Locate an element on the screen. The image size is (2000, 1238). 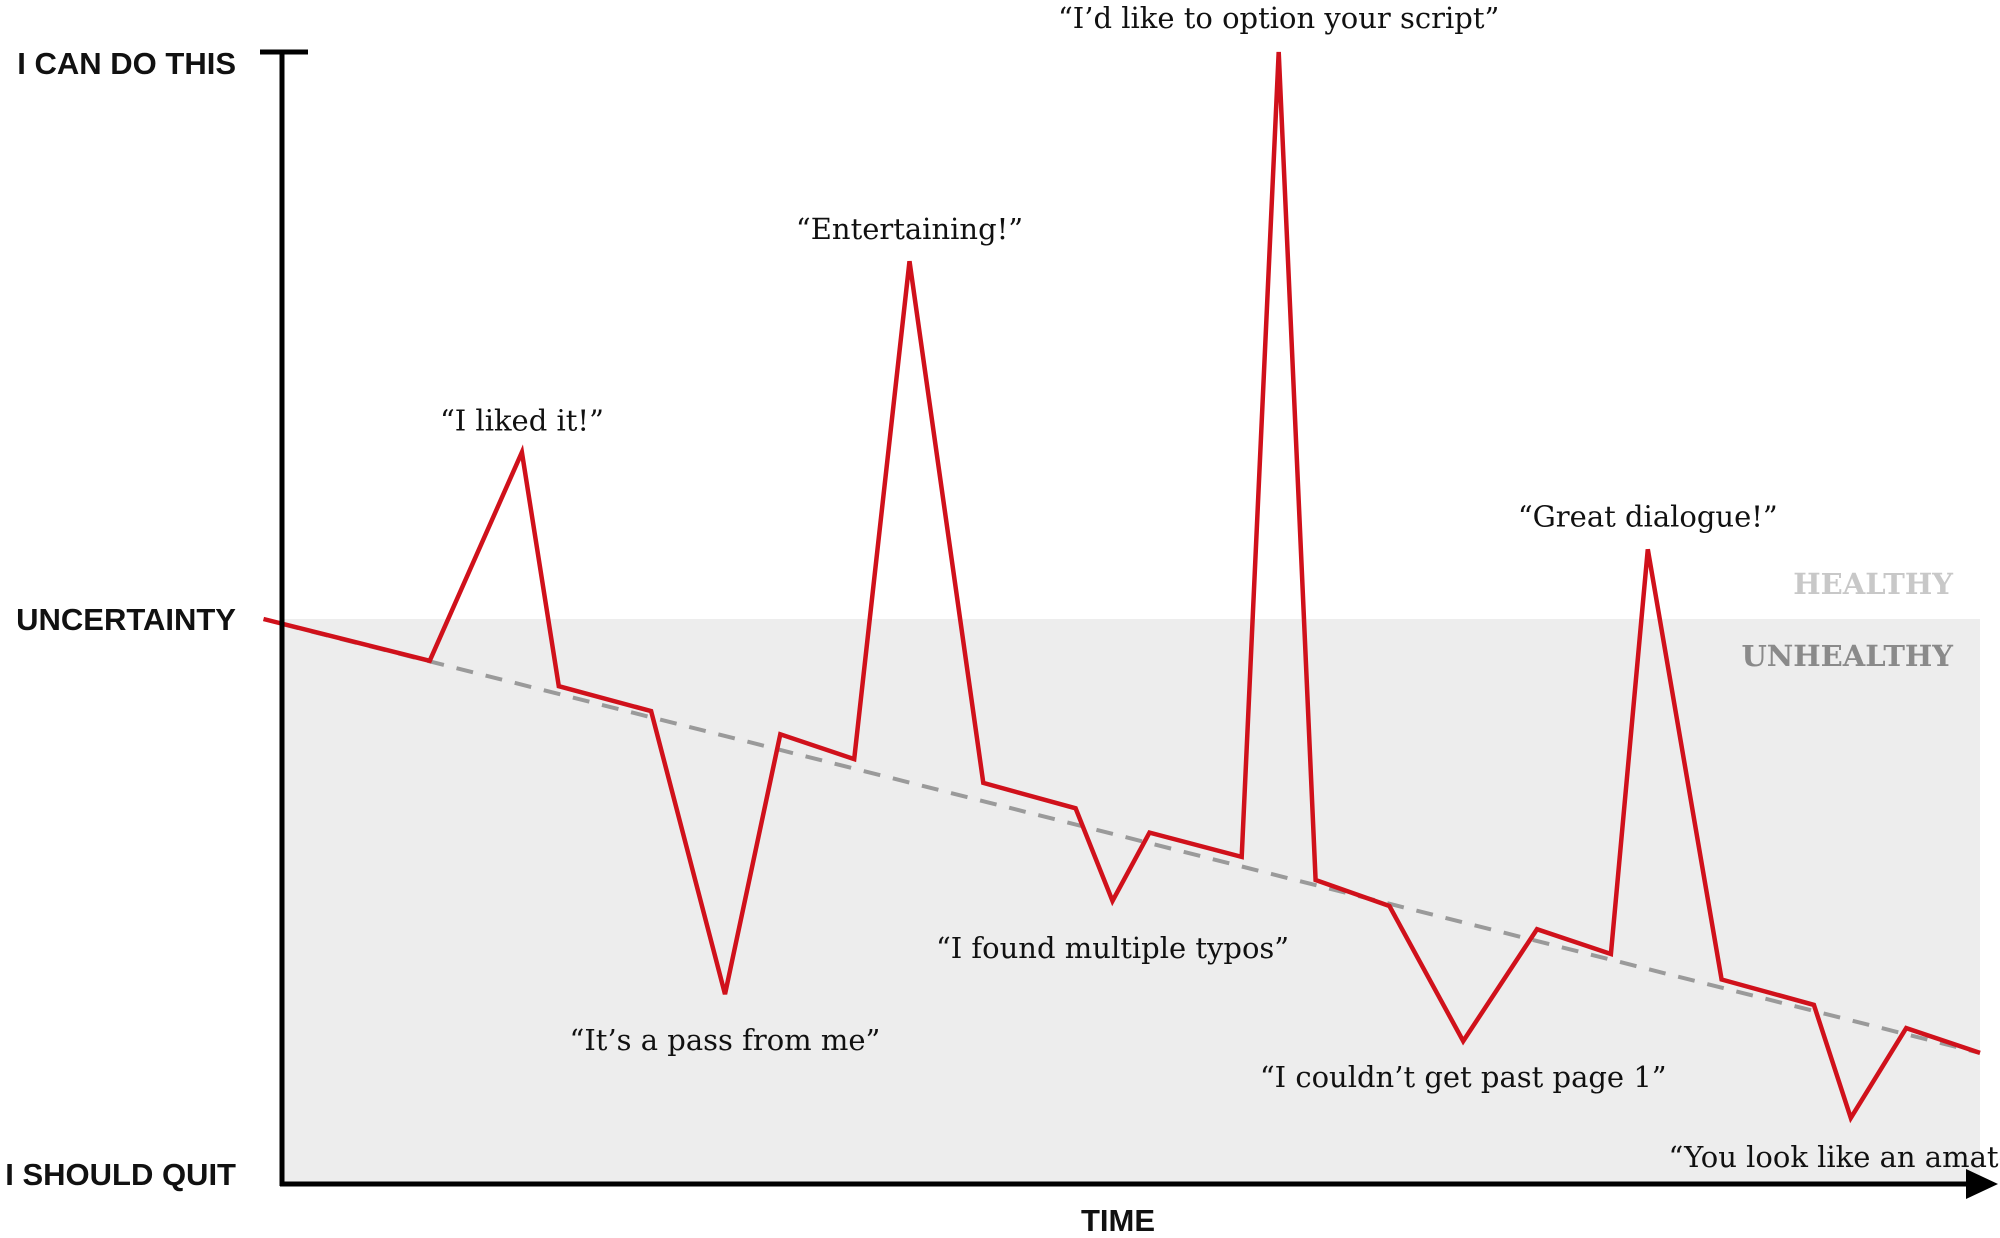
y-tick-label-bottom: I SHOULD QUIT is located at coordinates (120, 1174).